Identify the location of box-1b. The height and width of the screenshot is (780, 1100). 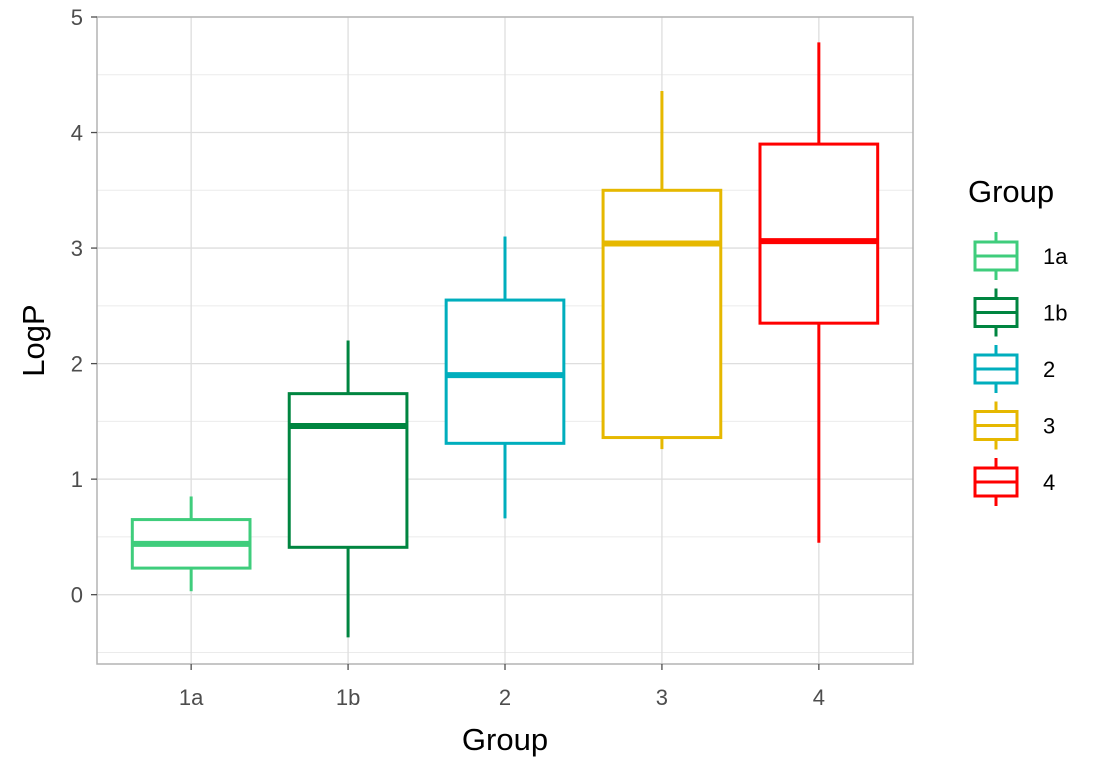
(348, 489).